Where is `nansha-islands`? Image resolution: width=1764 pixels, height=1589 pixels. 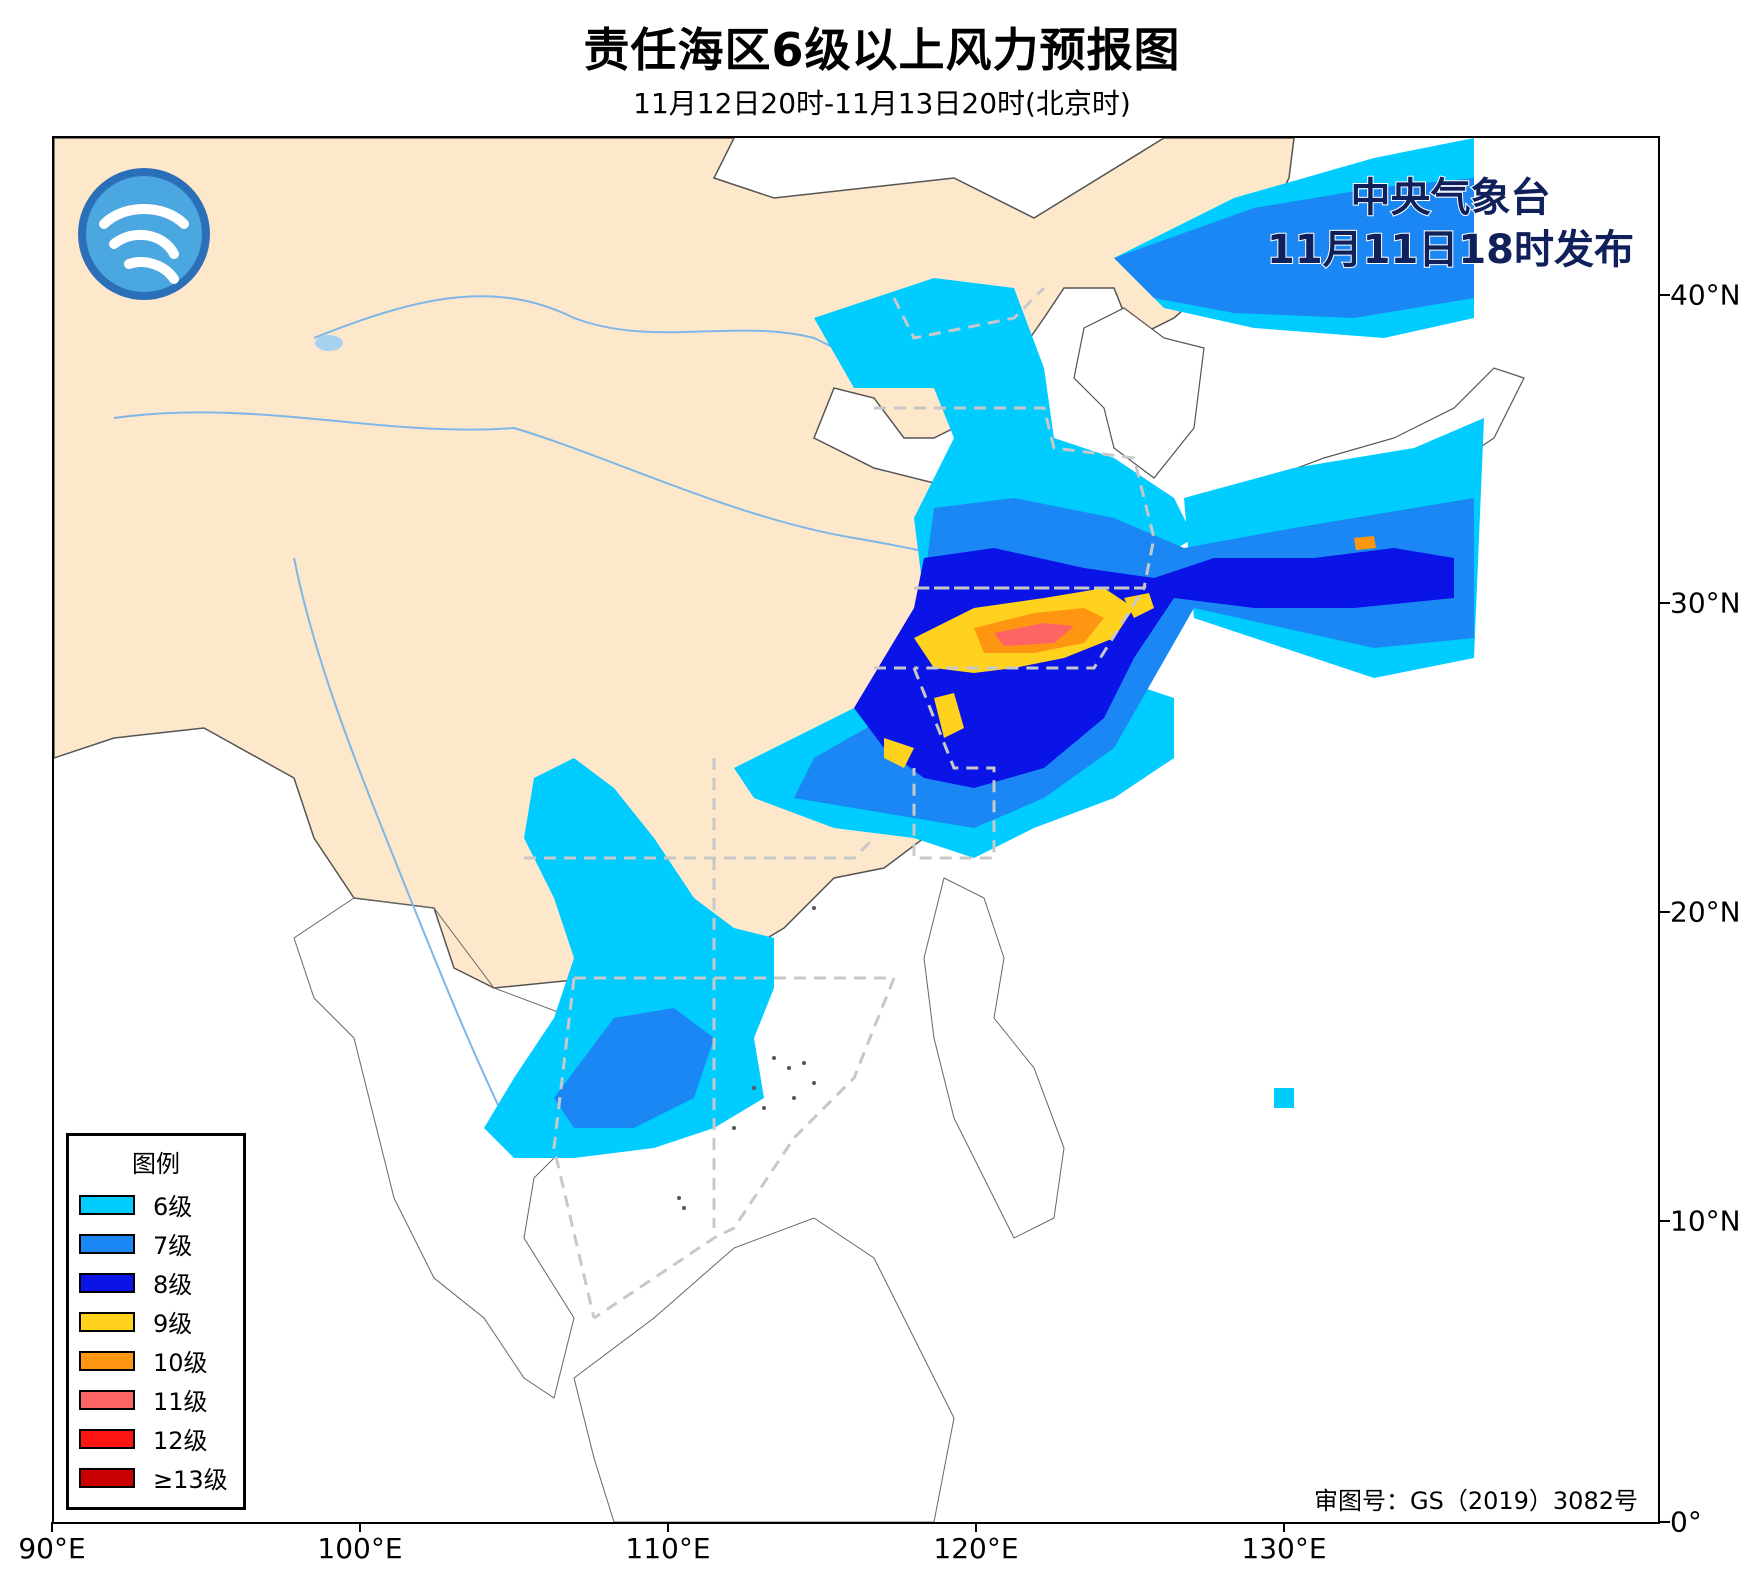 nansha-islands is located at coordinates (746, 1058).